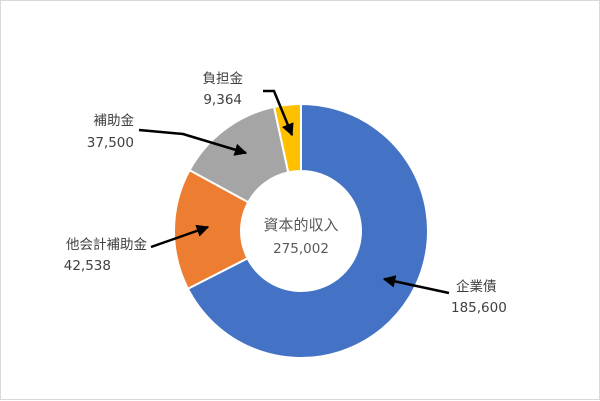  What do you see at coordinates (87, 266) in the screenshot?
I see `label-takaikei-value: 42,538` at bounding box center [87, 266].